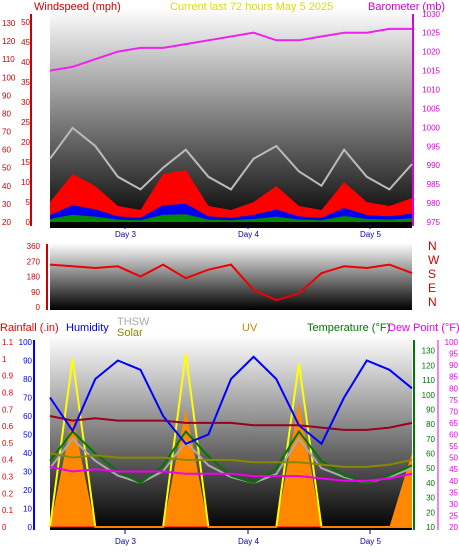 Image resolution: width=459 pixels, height=555 pixels. I want to click on dewpoint-tick-label: 30, so click(453, 504).